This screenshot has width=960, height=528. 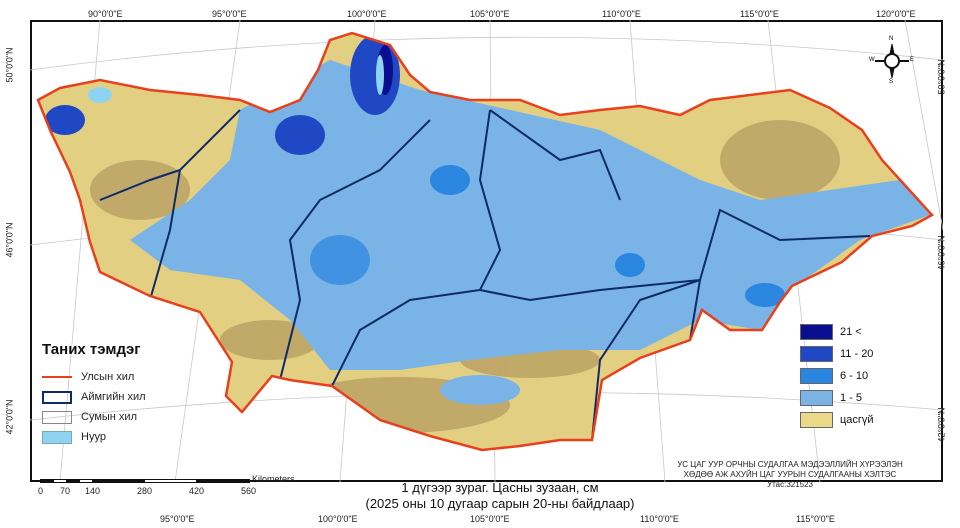 What do you see at coordinates (93, 491) in the screenshot?
I see `scale-tick: 140` at bounding box center [93, 491].